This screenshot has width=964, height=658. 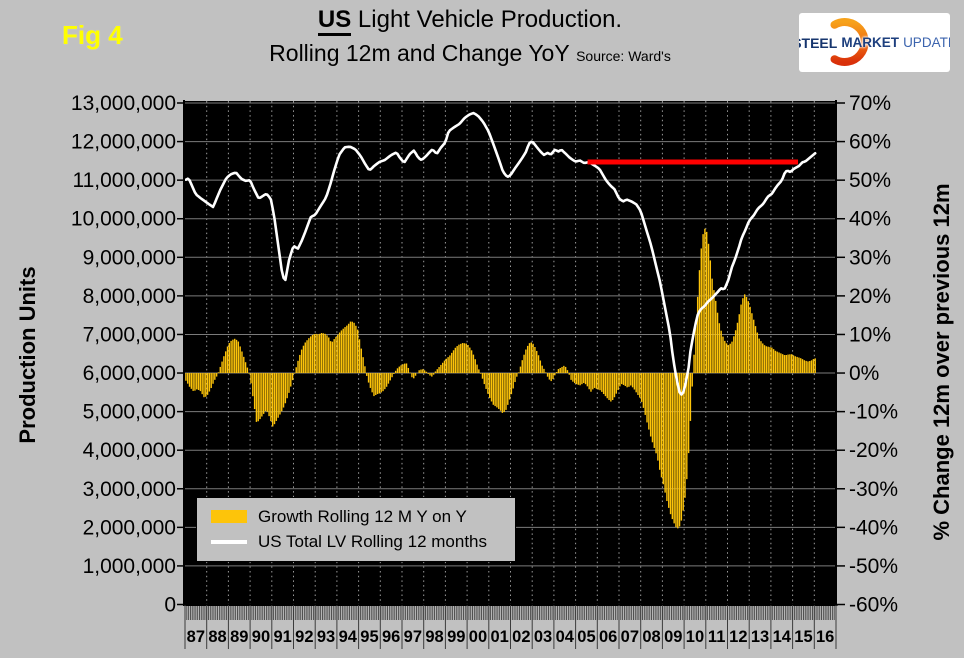 What do you see at coordinates (695, 637) in the screenshot?
I see `x-tick-label: 10` at bounding box center [695, 637].